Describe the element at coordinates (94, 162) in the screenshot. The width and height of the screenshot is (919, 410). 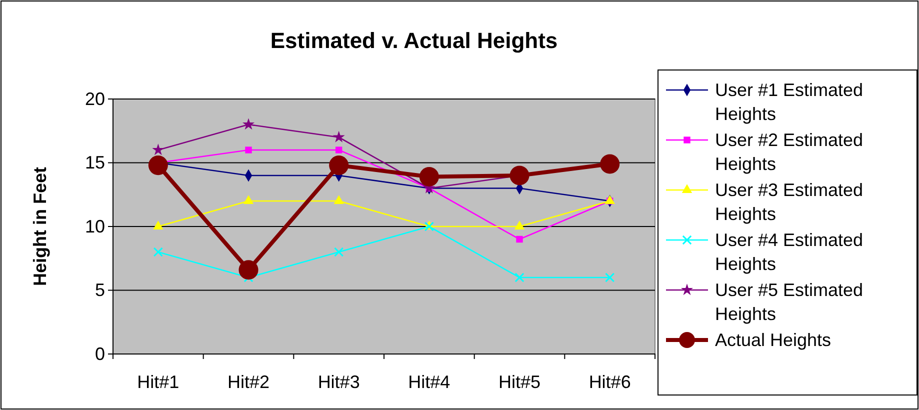
I see `y-tick-label: 15` at that location.